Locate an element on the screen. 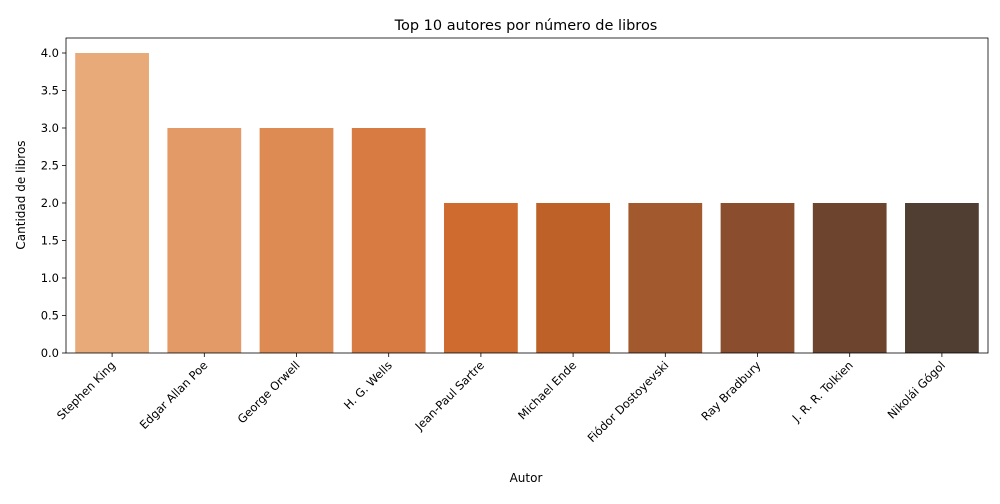 The width and height of the screenshot is (1000, 504). y-axis: 0.0 0.5 1.0 1.5 2.0 2.5 3.0 3.5 4.0 is located at coordinates (53, 203).